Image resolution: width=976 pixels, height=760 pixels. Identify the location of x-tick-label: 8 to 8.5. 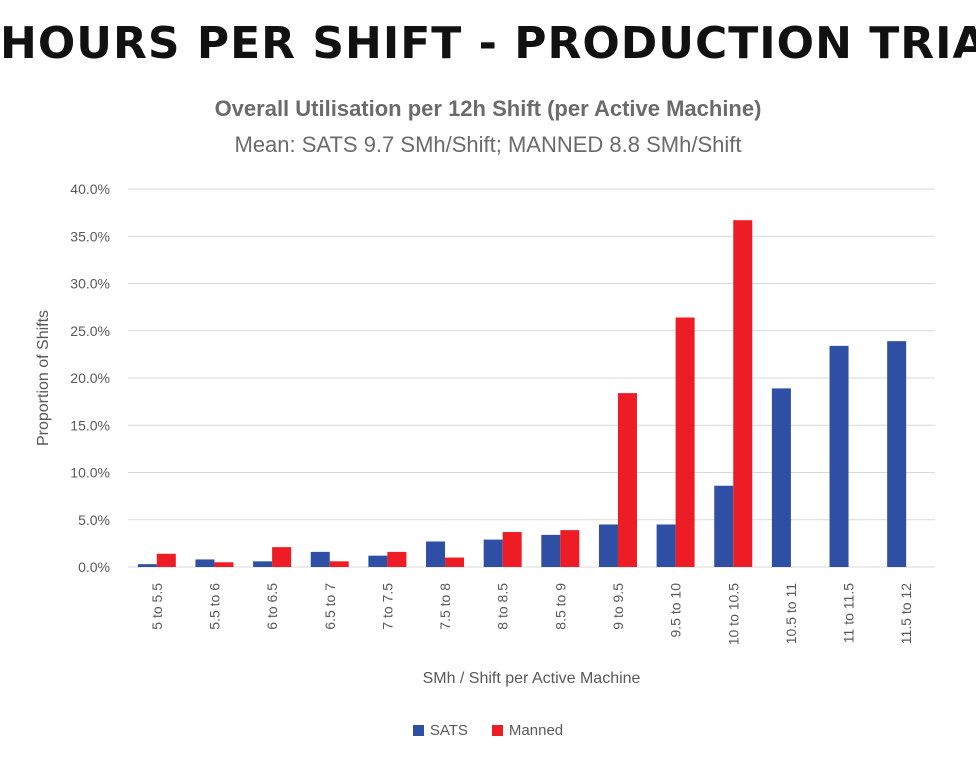
(503, 606).